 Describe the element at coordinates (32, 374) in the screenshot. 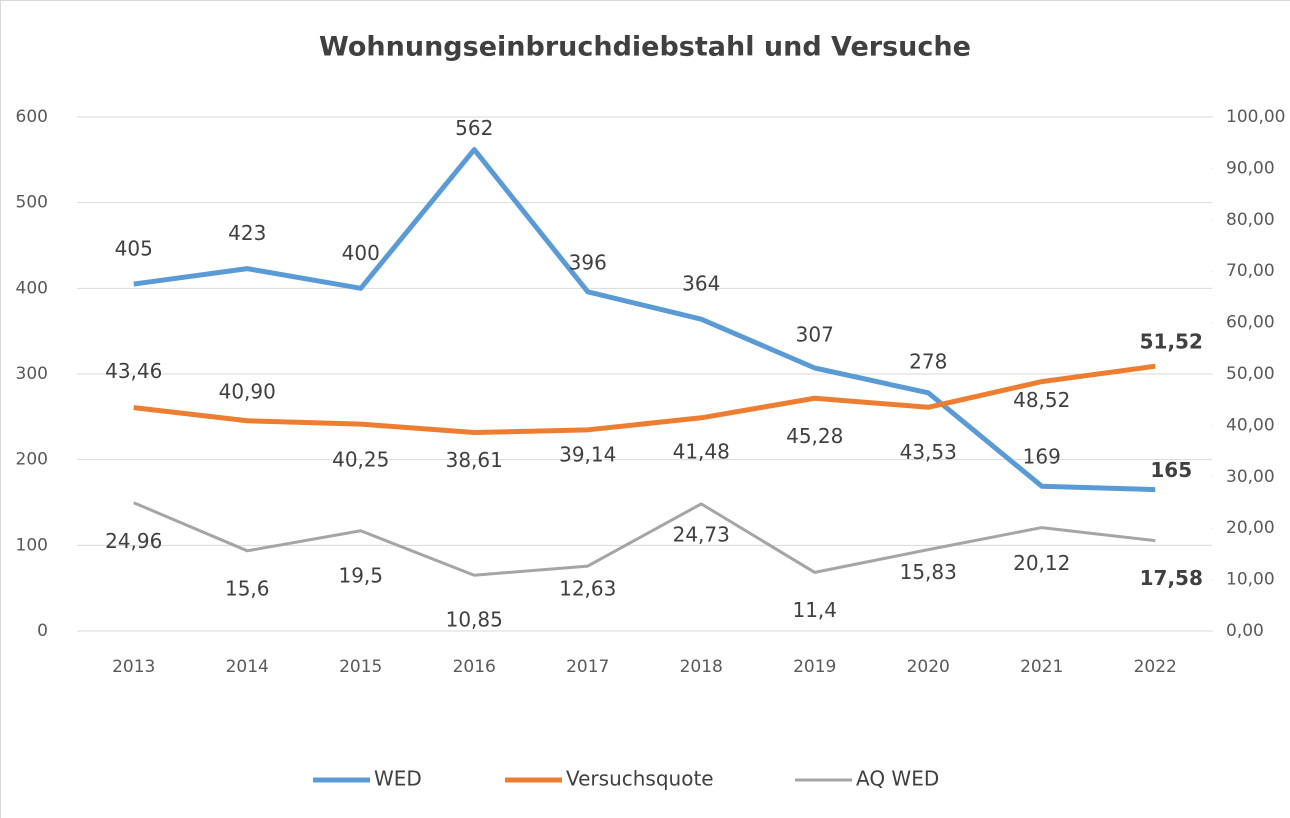

I see `y-tick-label: 300` at that location.